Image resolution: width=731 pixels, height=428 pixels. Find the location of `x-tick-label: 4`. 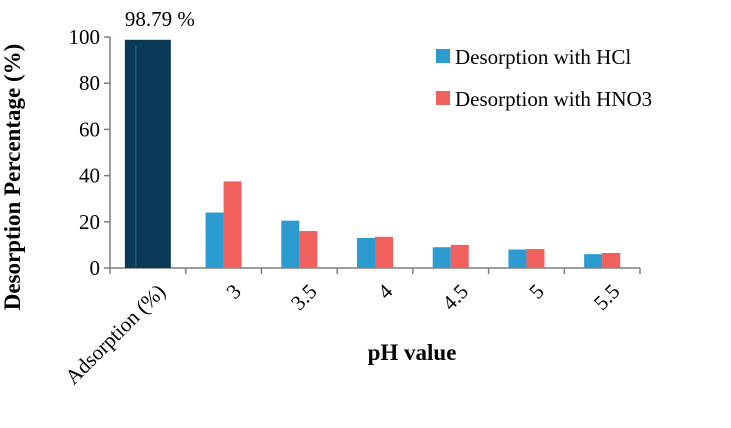

x-tick-label: 4 is located at coordinates (385, 291).